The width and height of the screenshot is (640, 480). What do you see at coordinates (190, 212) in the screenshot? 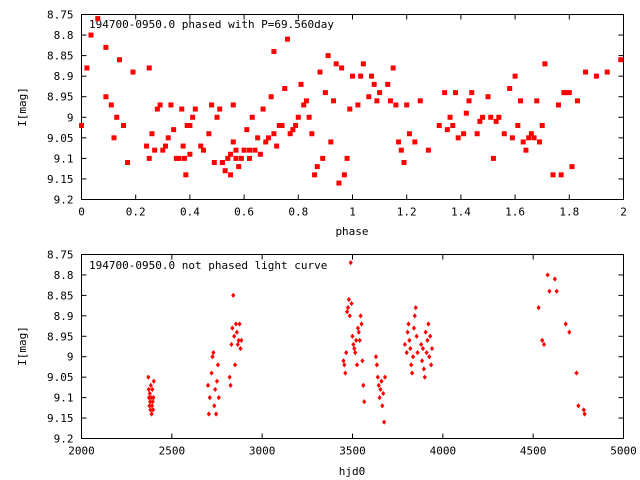
I see `x-tick-label: 0.4` at bounding box center [190, 212].